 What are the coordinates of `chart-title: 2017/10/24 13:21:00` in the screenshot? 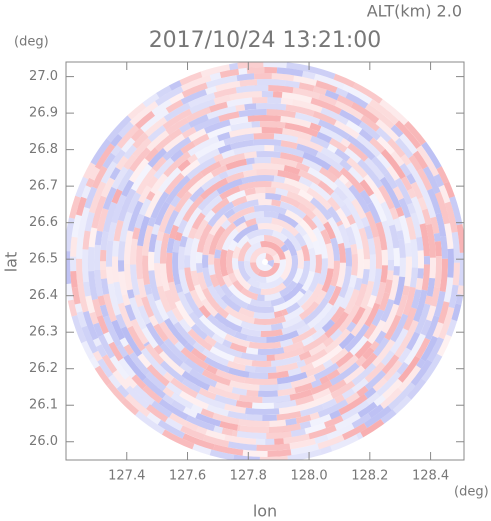 It's located at (265, 40).